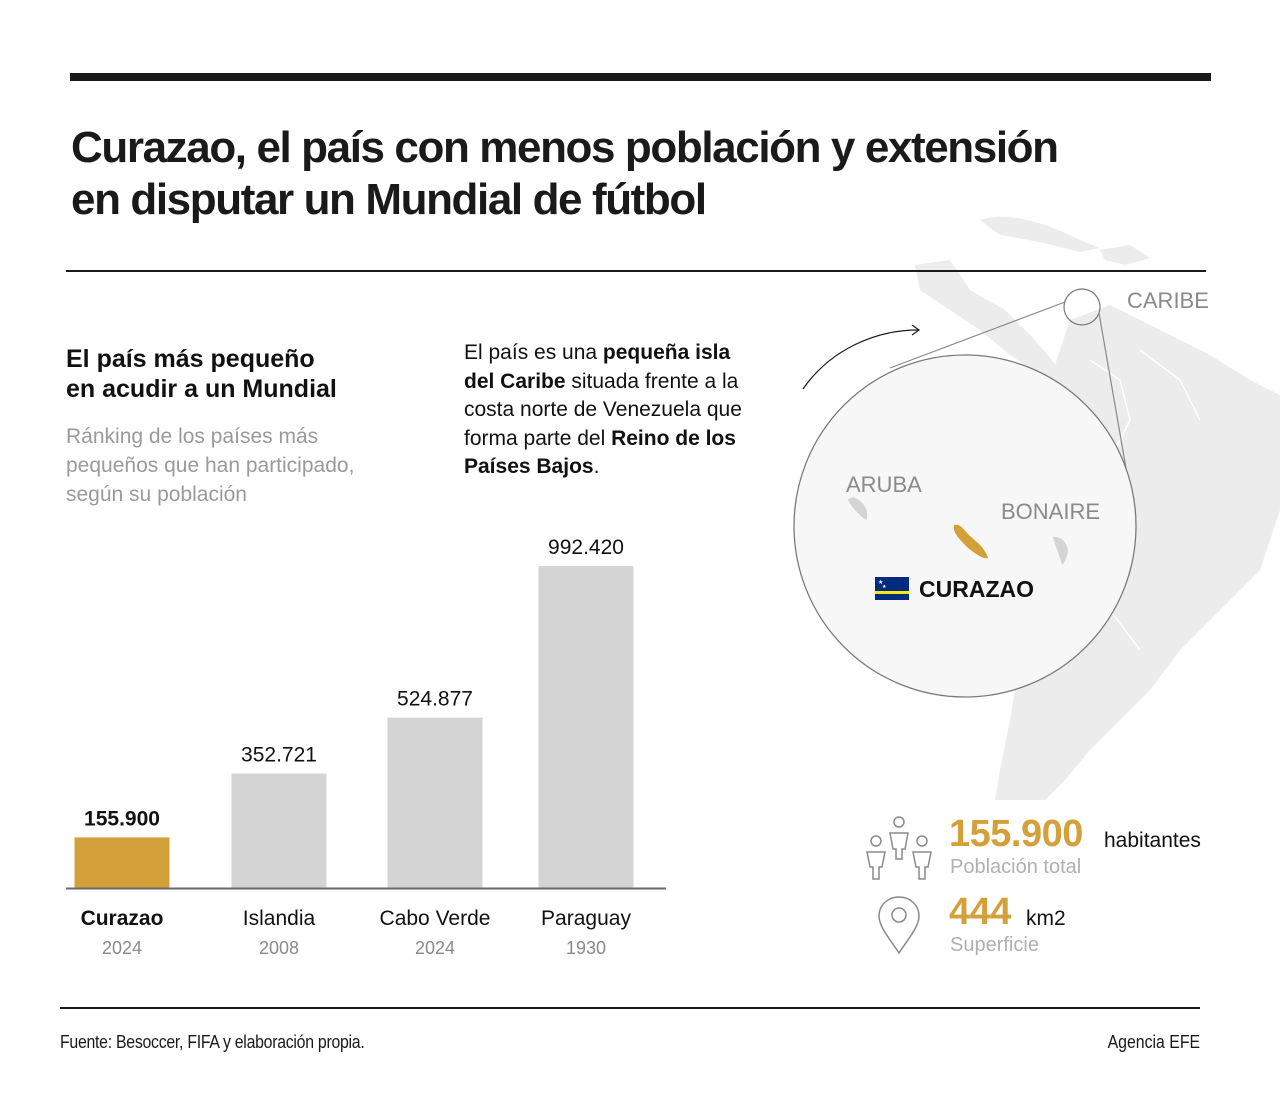  I want to click on category-label: Paraguay, so click(586, 918).